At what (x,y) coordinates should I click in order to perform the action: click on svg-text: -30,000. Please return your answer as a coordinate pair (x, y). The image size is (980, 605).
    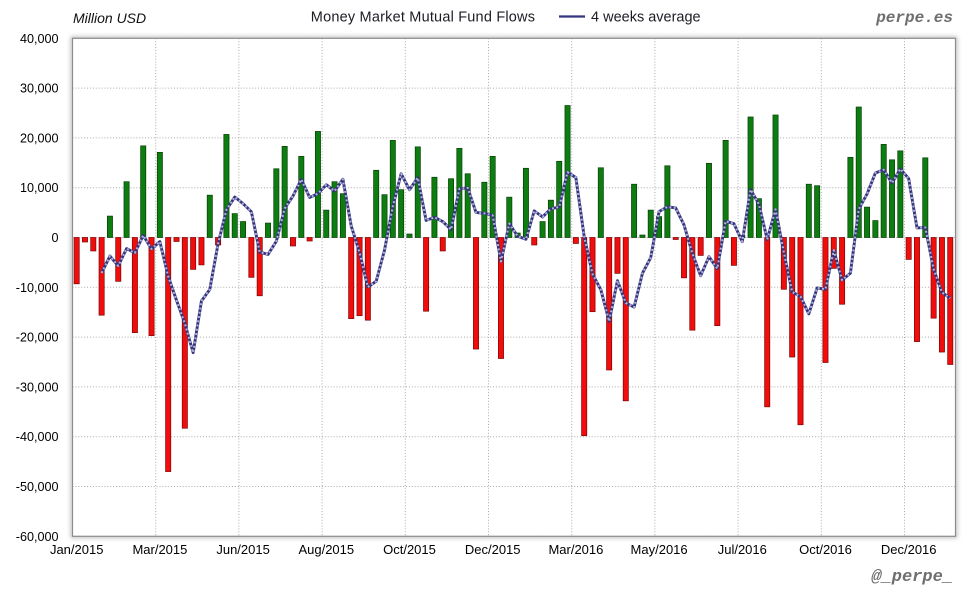
    Looking at the image, I should click on (37, 387).